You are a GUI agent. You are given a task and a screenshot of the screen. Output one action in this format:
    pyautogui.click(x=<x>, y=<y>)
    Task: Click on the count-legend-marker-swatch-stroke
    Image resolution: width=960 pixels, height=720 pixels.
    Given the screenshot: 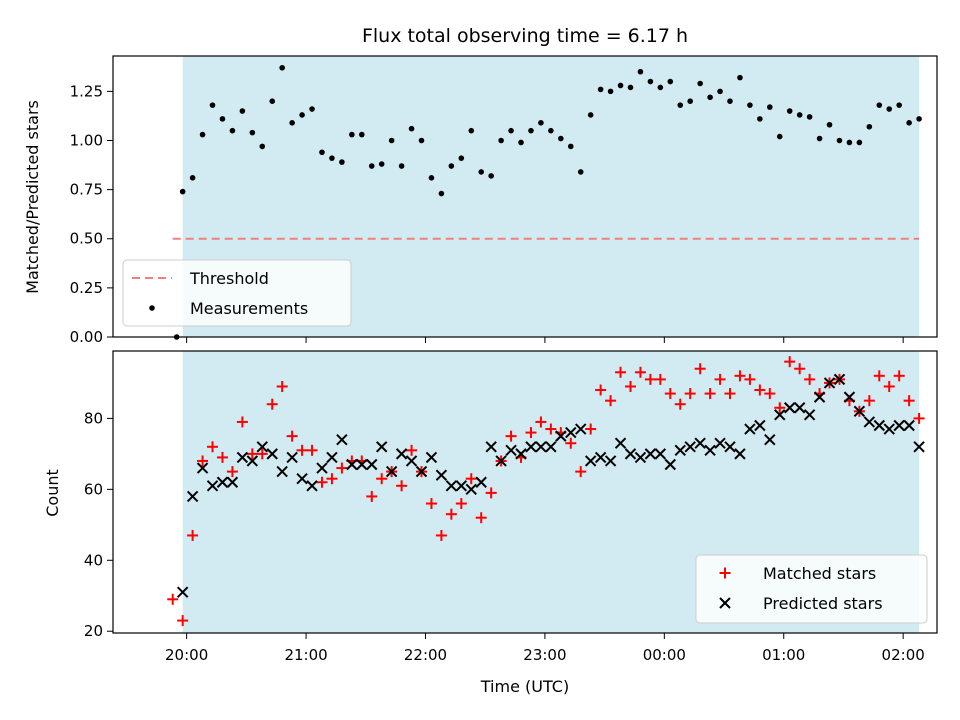 What is the action you would take?
    pyautogui.click(x=725, y=603)
    